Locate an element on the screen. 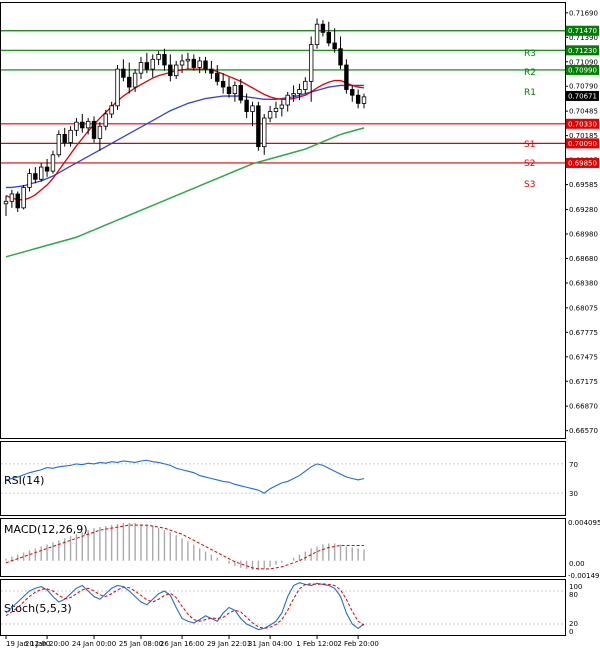 Image resolution: width=600 pixels, height=657 pixels. x-tick-label: 20 Jan 20:00 is located at coordinates (47, 644).